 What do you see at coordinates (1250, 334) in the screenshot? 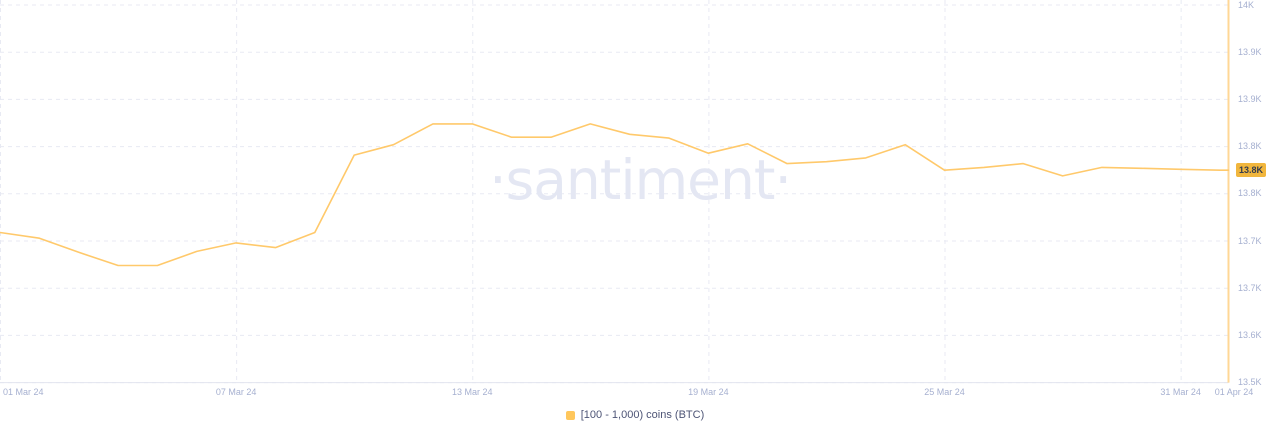
I see `y-axis-tick-label: 13.6K` at bounding box center [1250, 334].